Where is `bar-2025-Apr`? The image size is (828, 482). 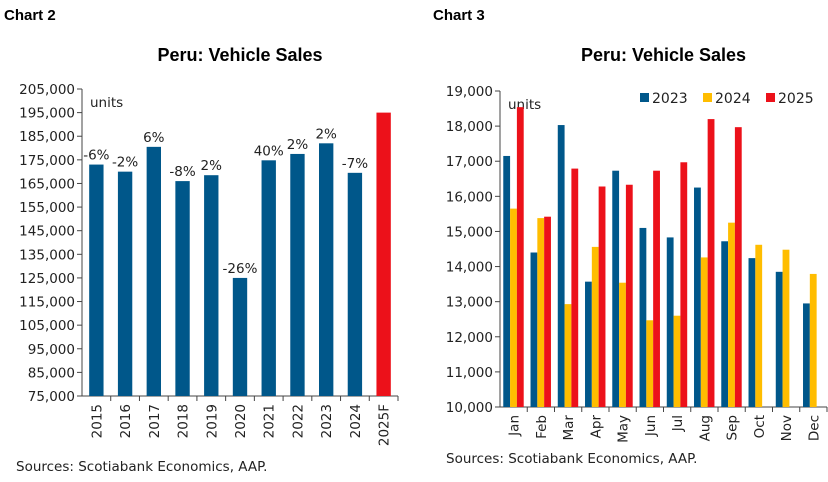 bar-2025-Apr is located at coordinates (602, 296).